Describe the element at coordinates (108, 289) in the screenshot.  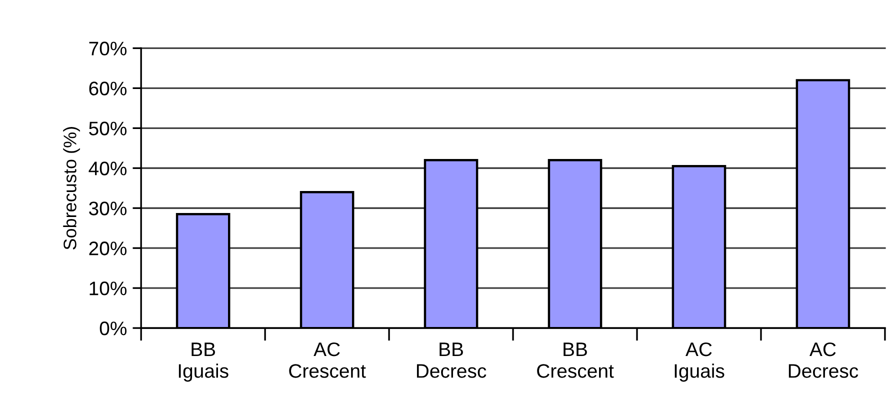
I see `y-tick-label: 10%` at that location.